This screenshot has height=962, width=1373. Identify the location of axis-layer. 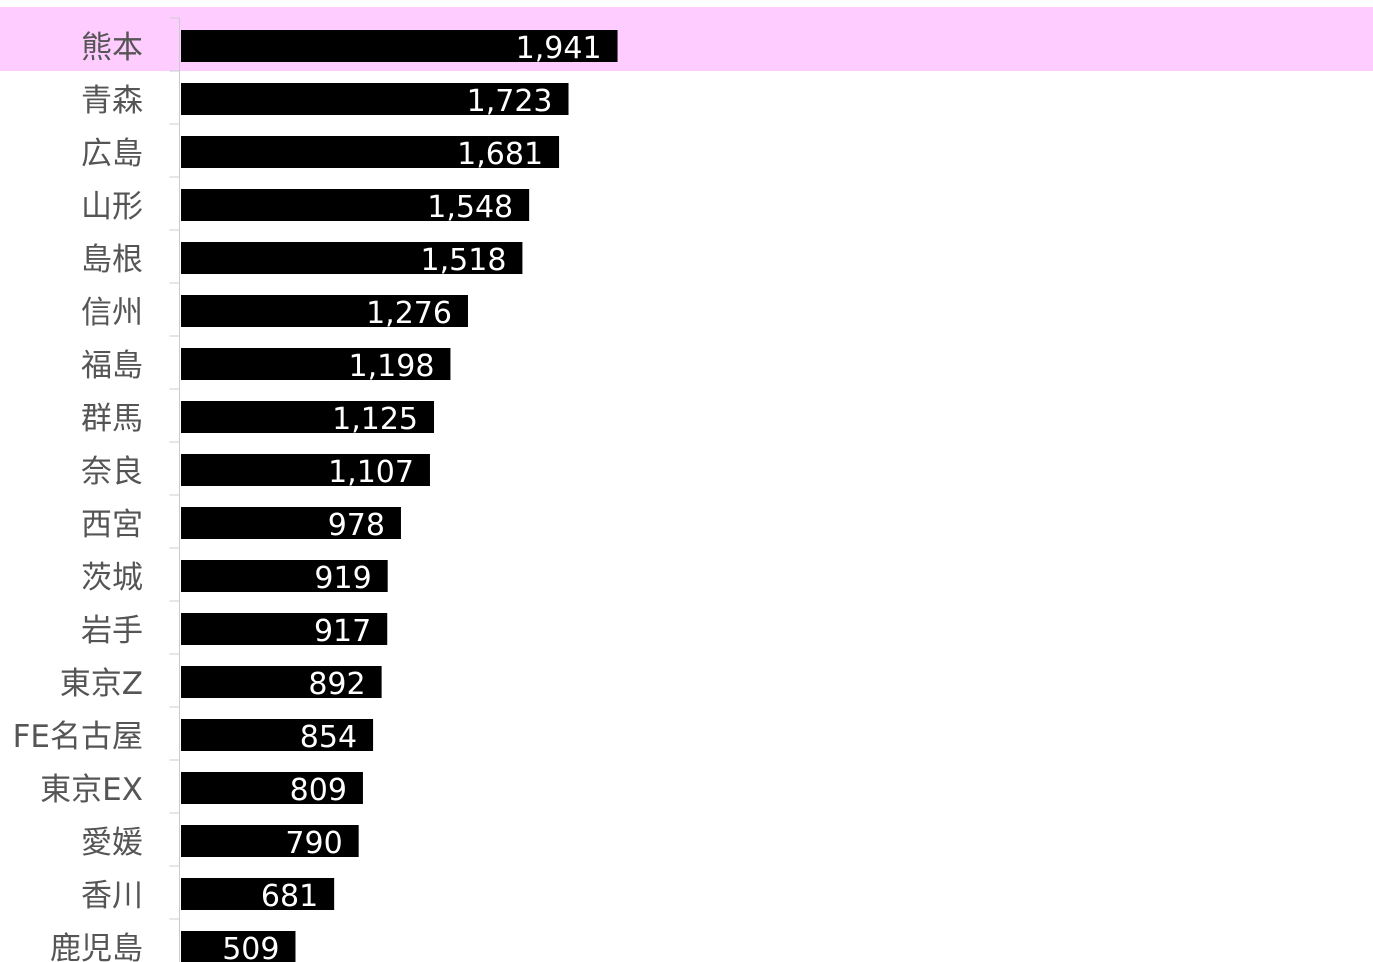
(174, 489).